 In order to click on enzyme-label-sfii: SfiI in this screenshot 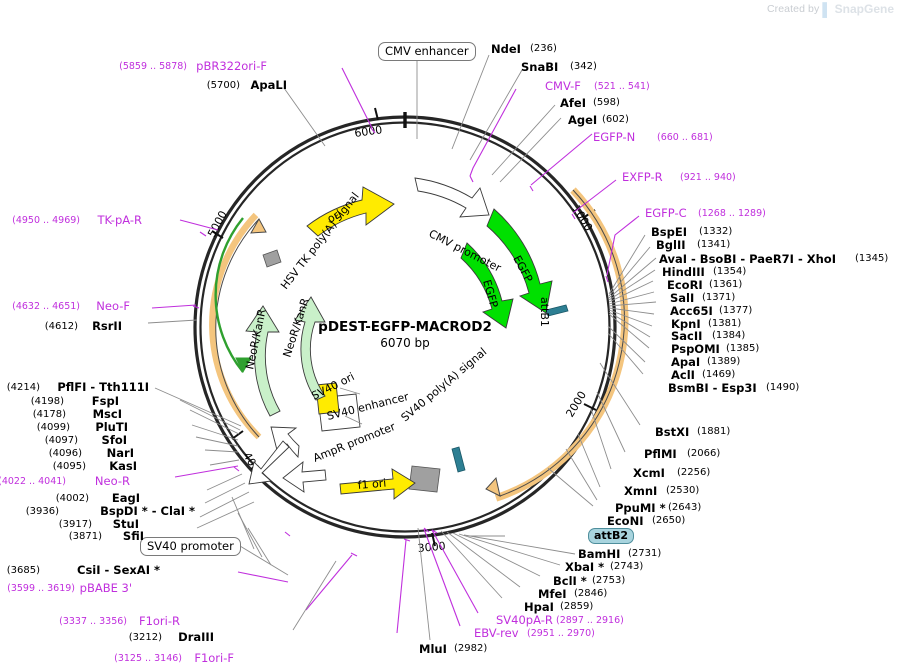, I will do `click(133, 536)`.